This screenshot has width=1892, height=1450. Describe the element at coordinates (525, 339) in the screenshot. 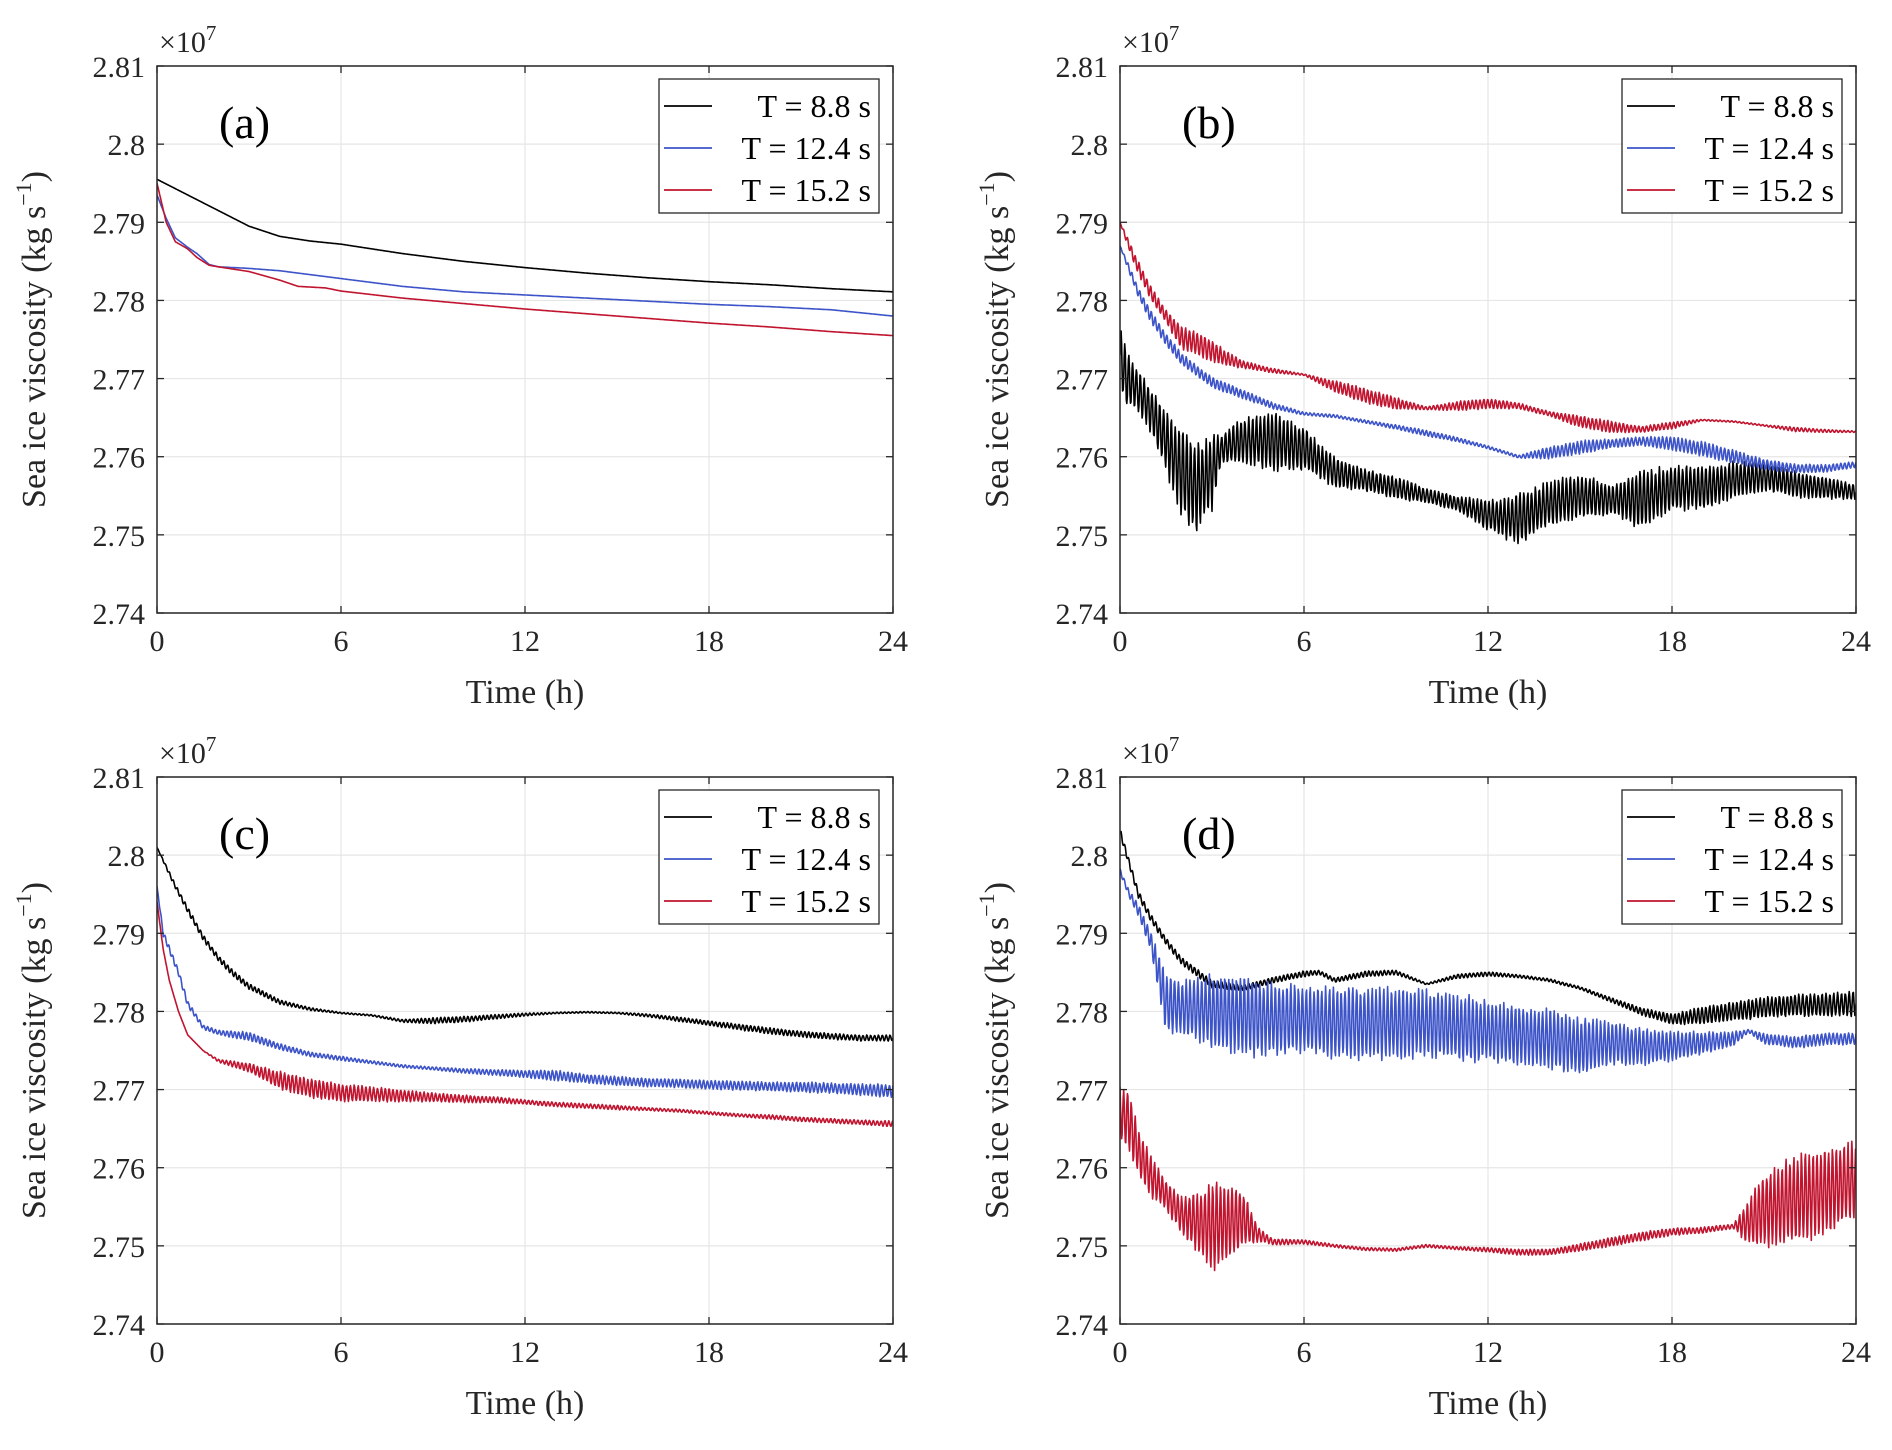

I see `grid` at that location.